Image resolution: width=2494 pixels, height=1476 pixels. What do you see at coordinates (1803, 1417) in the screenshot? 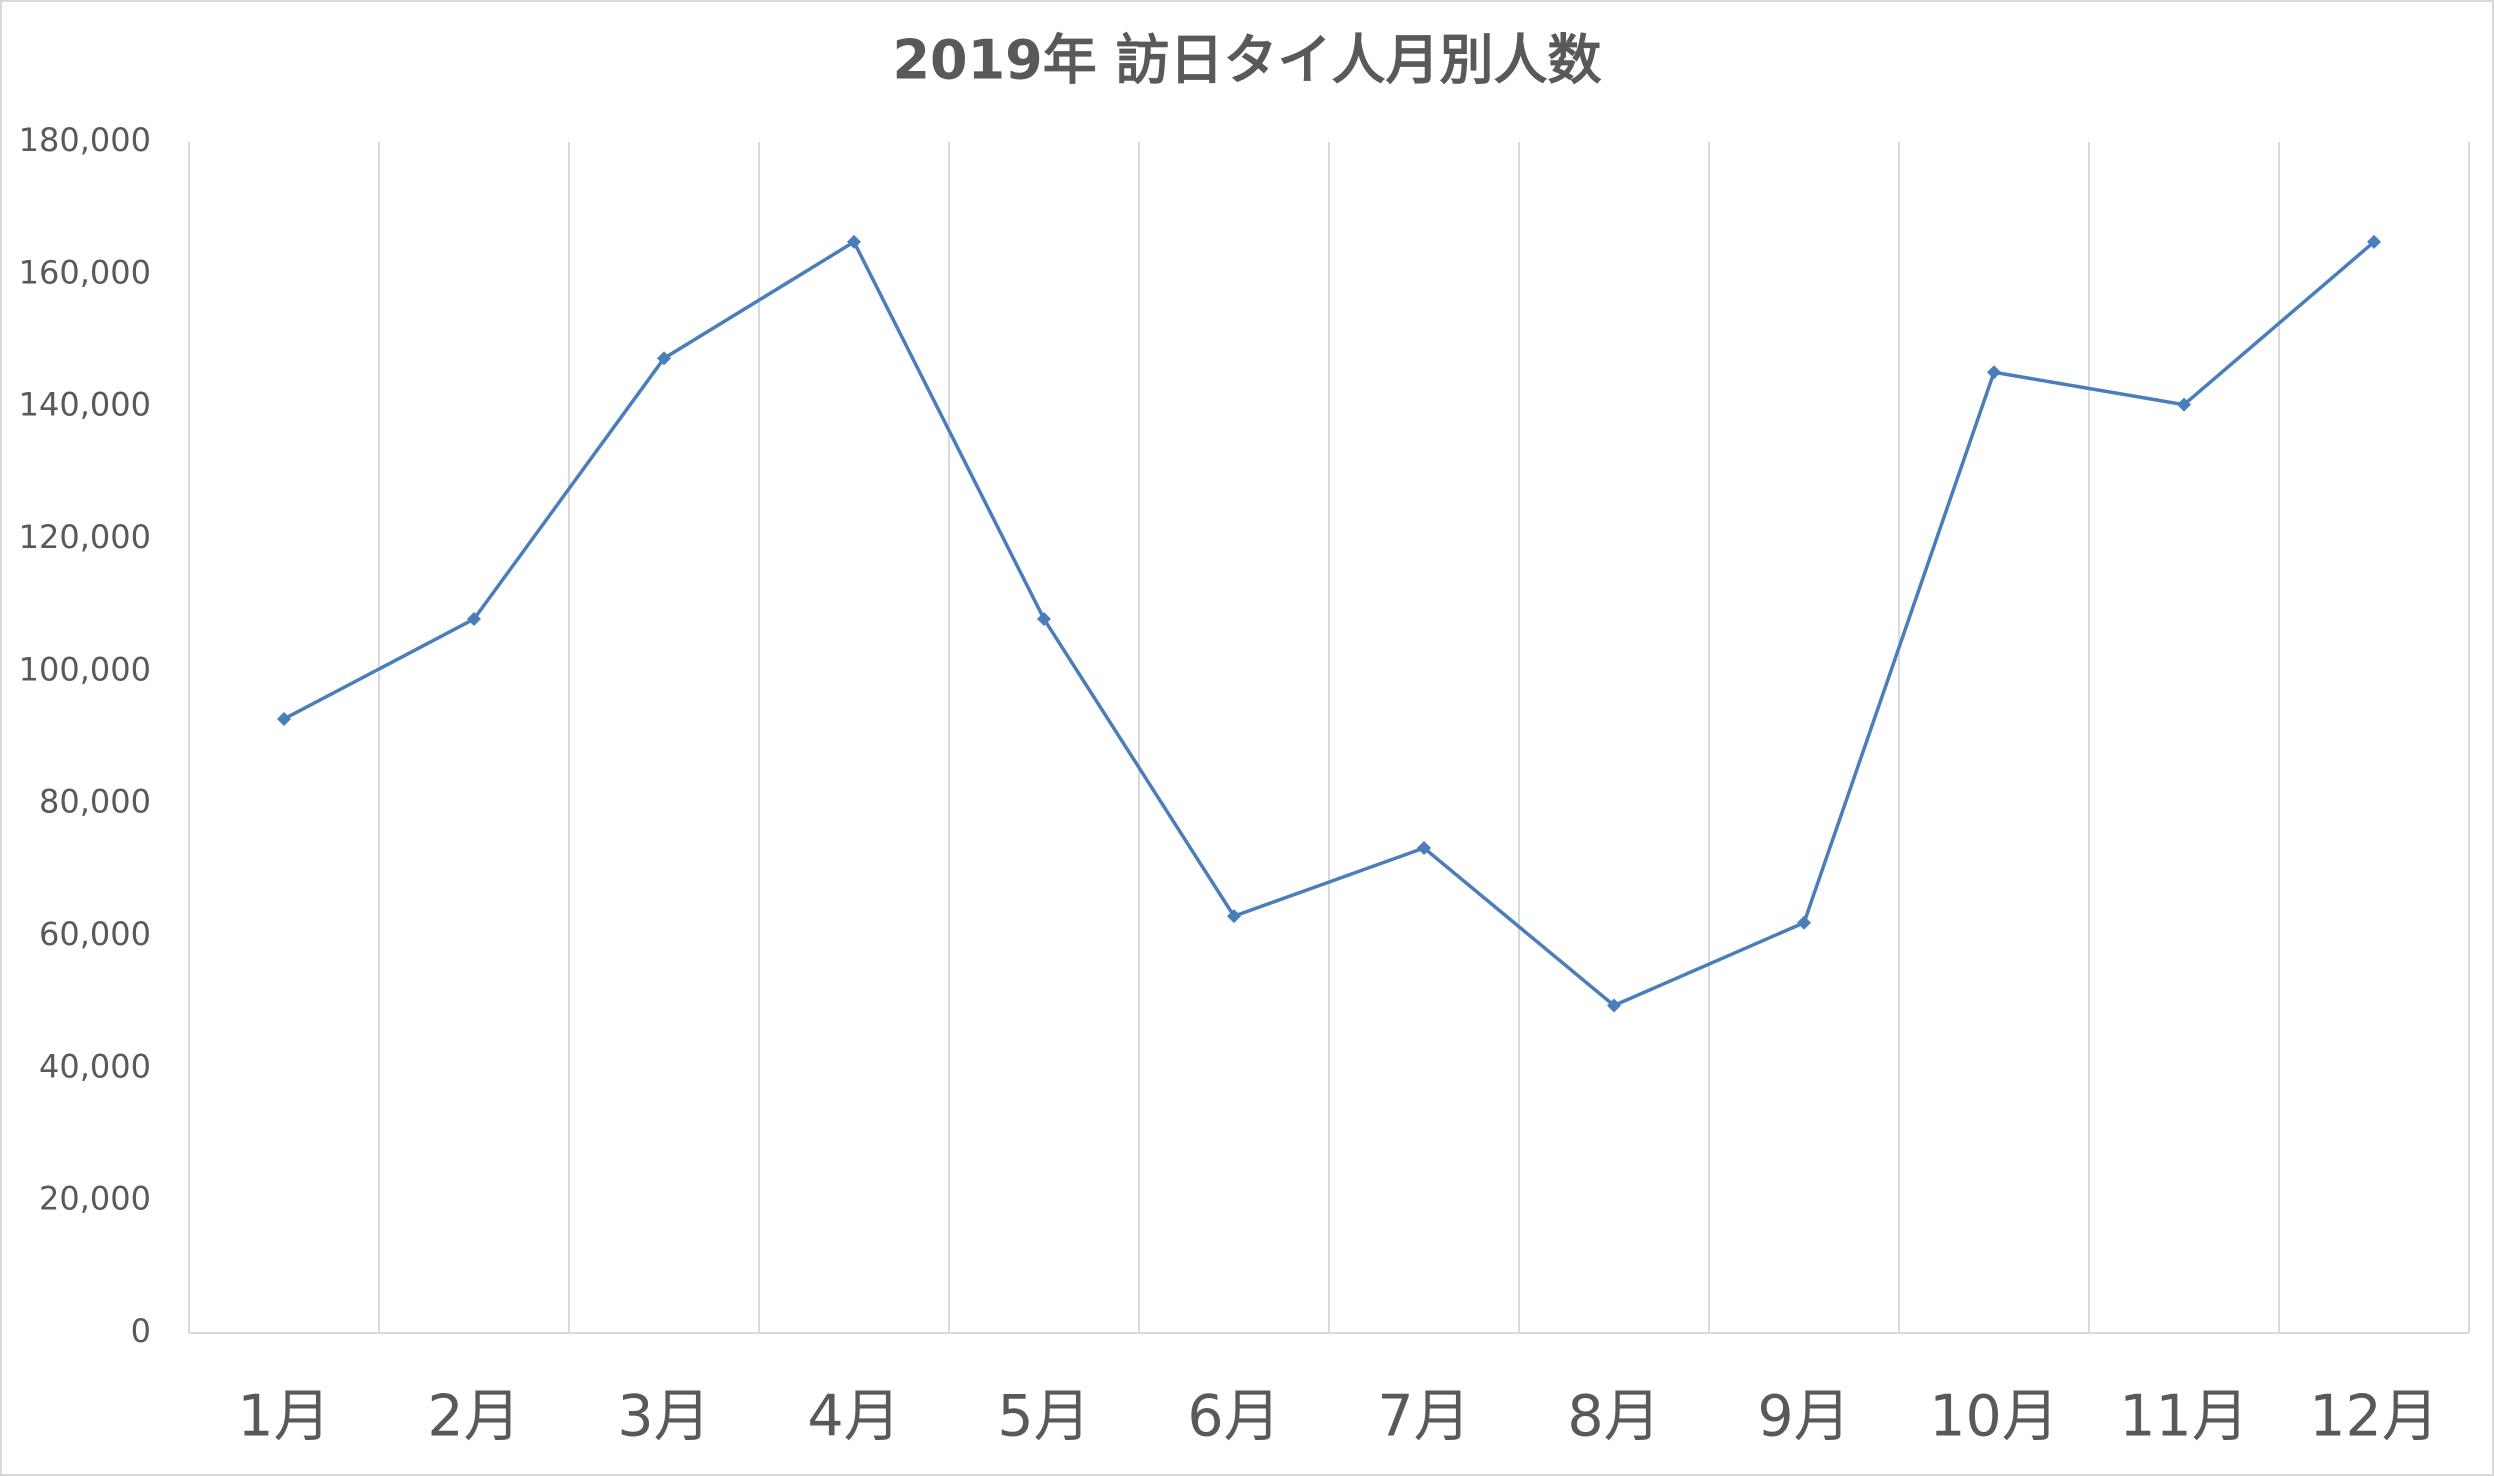
I see `x-tick-label: 9月` at bounding box center [1803, 1417].